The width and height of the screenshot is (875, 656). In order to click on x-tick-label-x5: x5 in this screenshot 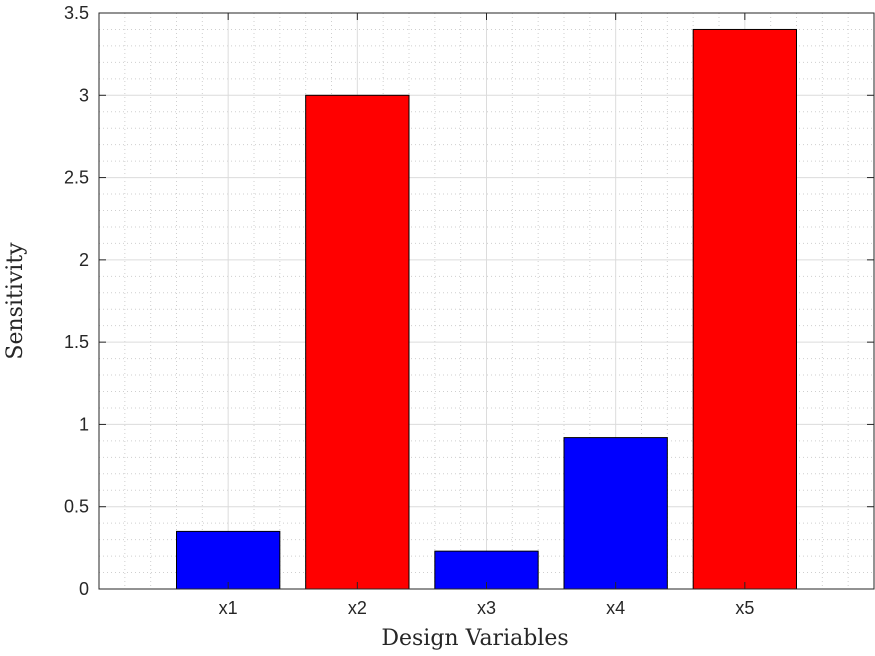, I will do `click(744, 608)`.